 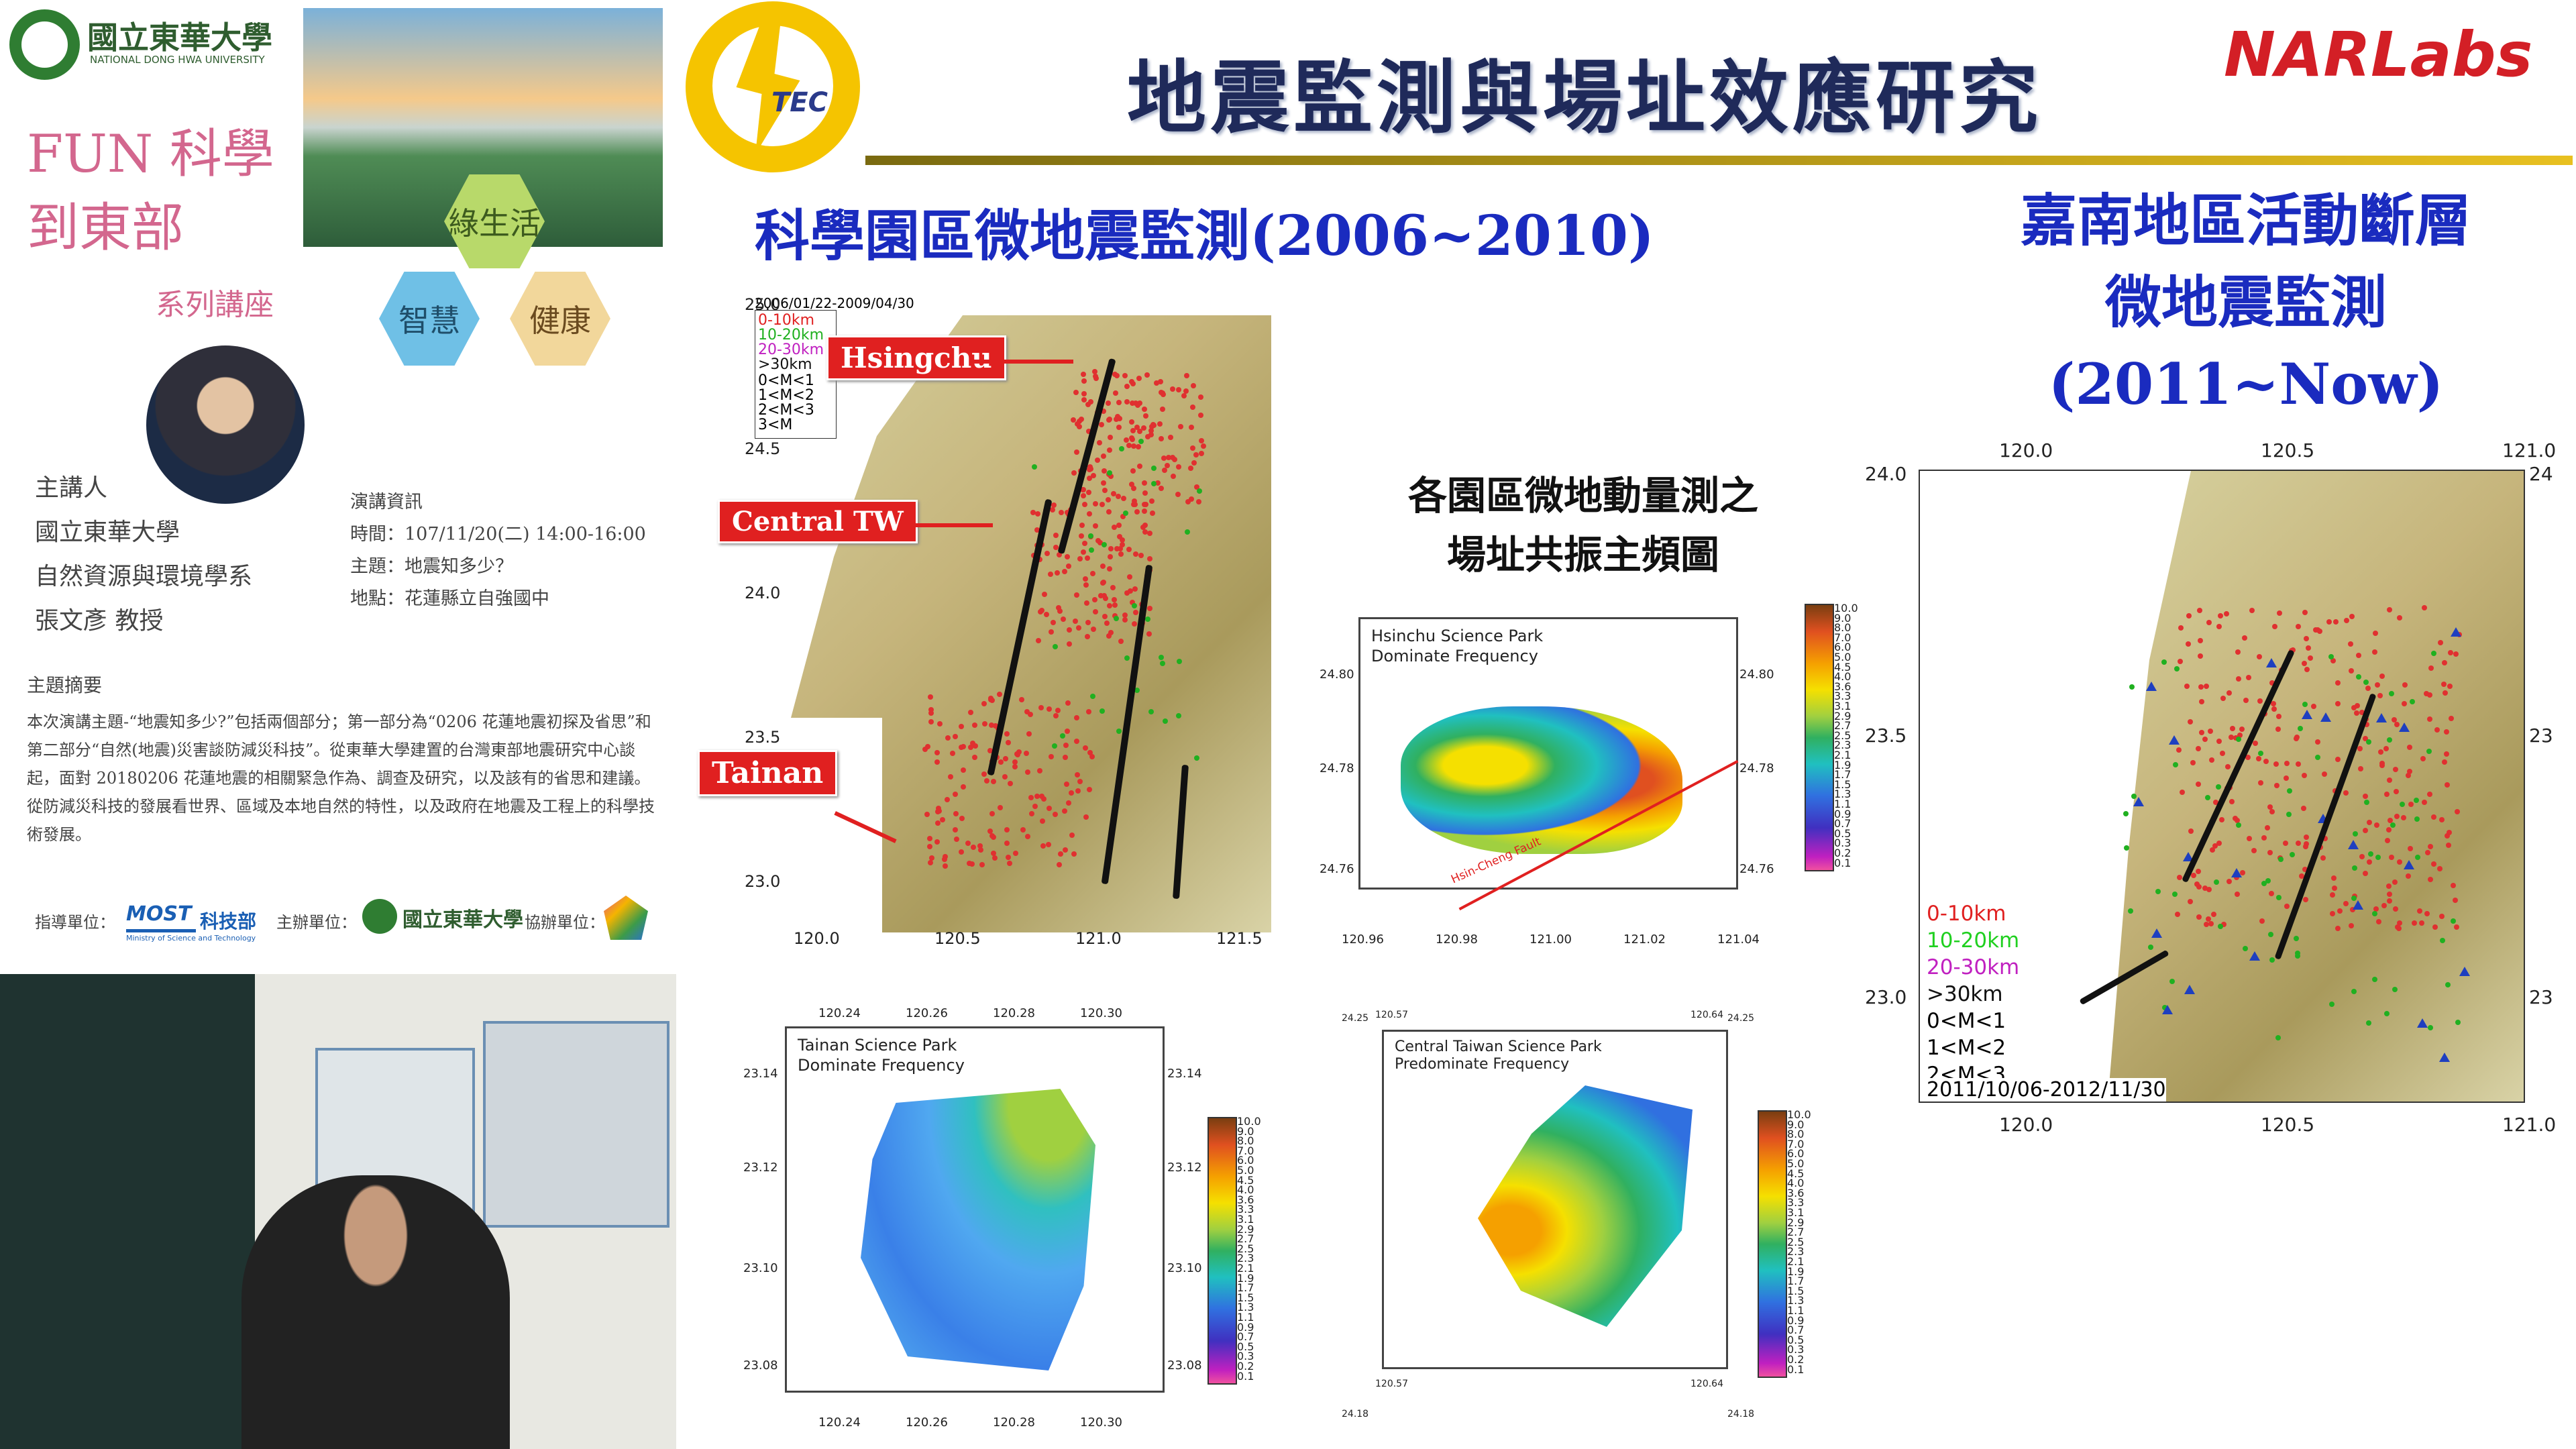 I want to click on speaker-affiliation2: 自然資源與環境學系, so click(x=144, y=576).